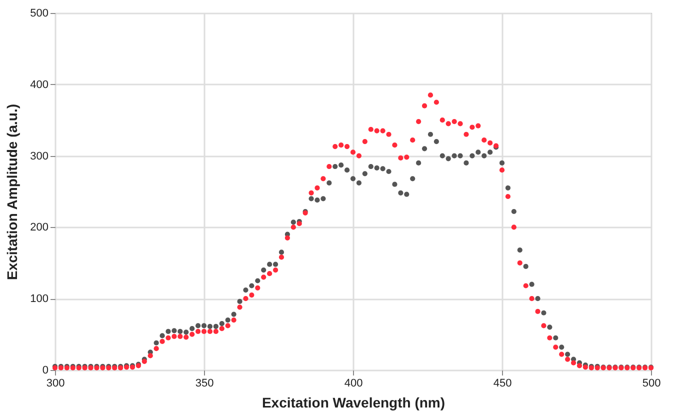  Describe the element at coordinates (204, 384) in the screenshot. I see `x-tick-label: 350` at that location.